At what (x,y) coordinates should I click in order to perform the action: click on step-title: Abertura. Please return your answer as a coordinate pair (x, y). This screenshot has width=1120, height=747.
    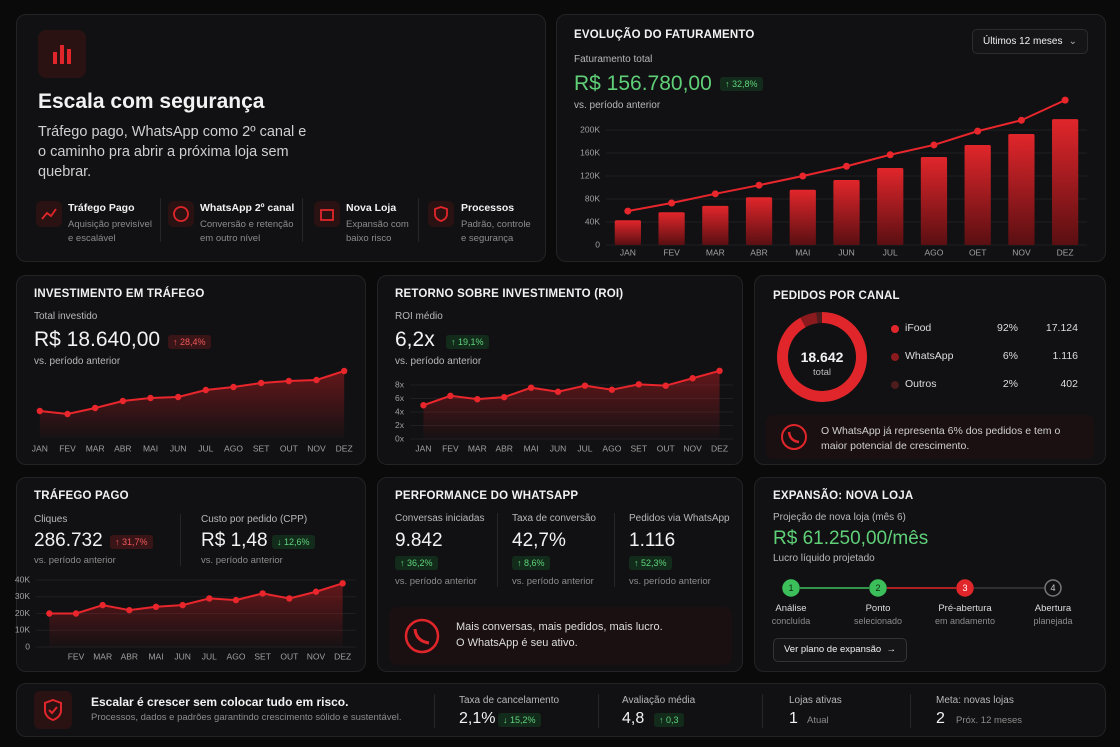
    Looking at the image, I should click on (1053, 608).